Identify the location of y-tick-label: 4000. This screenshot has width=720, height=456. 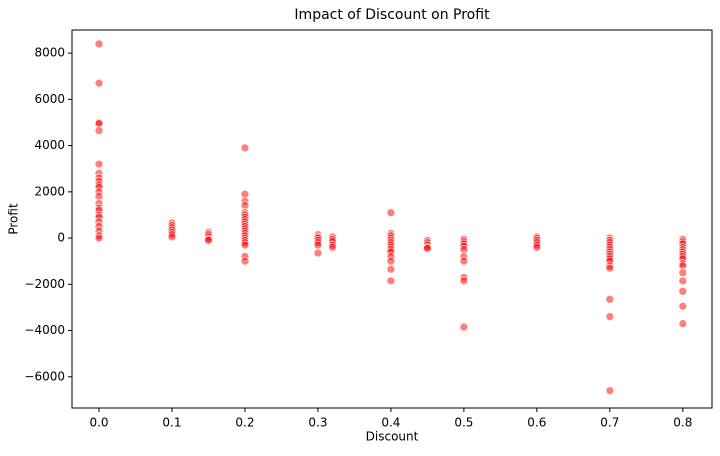
(49, 145).